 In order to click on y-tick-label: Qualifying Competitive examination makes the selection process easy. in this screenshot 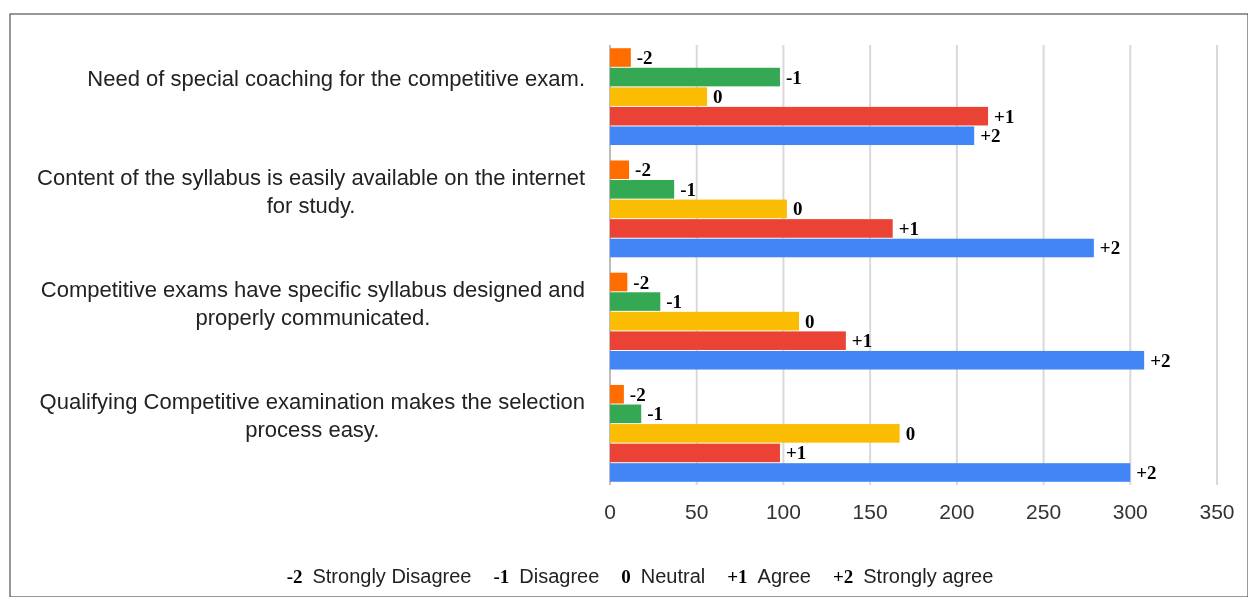, I will do `click(312, 416)`.